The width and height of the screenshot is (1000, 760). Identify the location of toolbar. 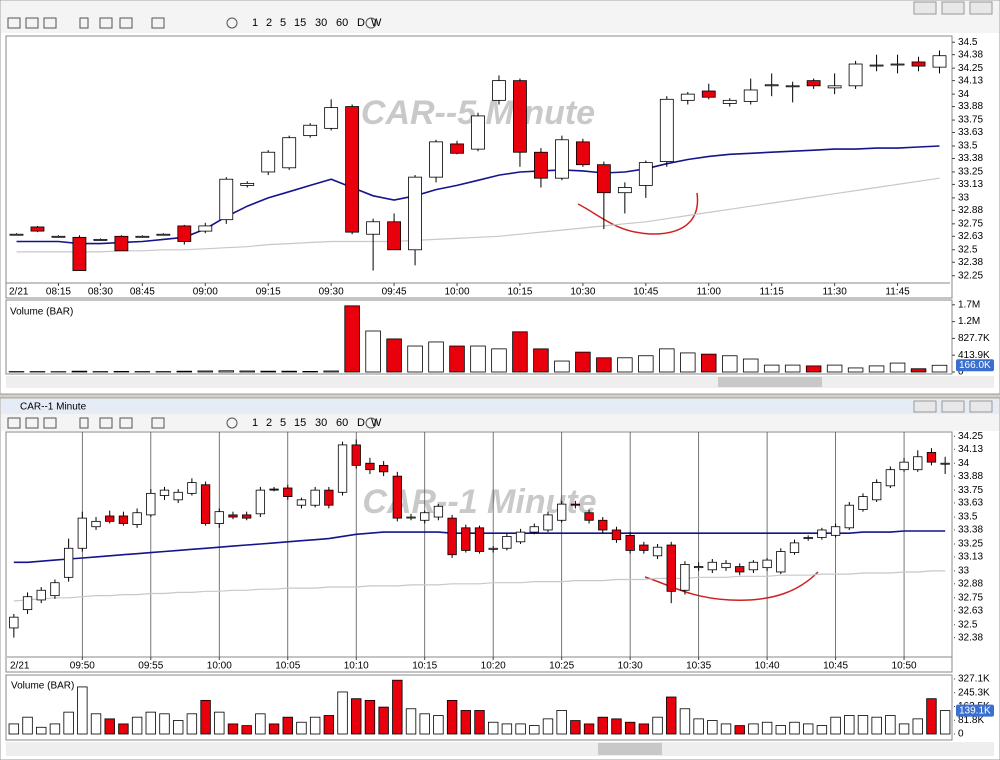
(500, 422).